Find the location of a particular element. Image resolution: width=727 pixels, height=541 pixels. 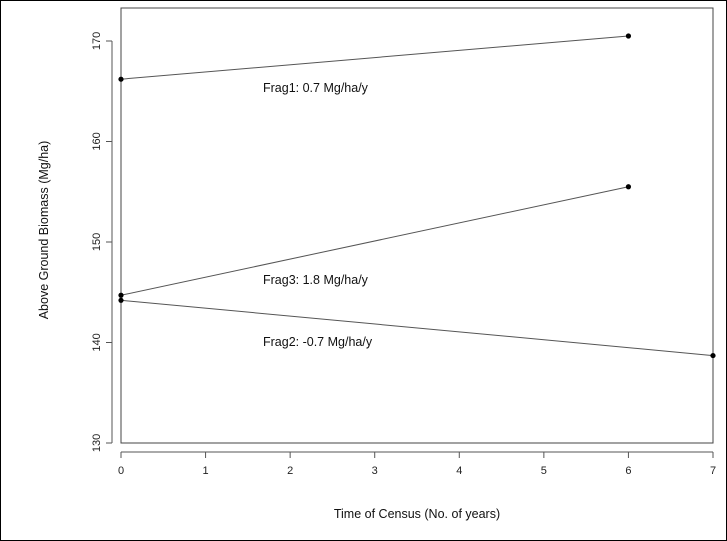

x-tick-label: 7 is located at coordinates (713, 471).